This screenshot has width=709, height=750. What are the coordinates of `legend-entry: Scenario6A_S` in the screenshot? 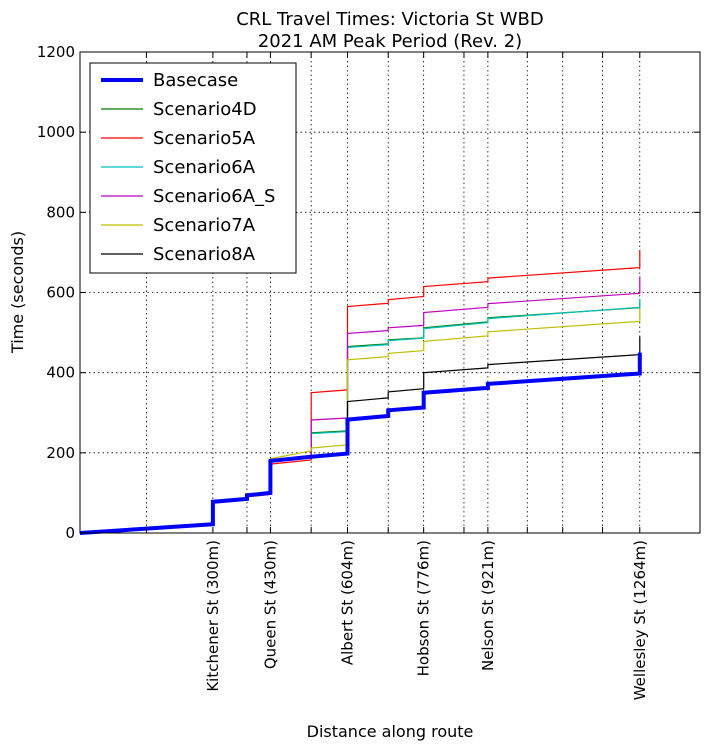 It's located at (214, 196).